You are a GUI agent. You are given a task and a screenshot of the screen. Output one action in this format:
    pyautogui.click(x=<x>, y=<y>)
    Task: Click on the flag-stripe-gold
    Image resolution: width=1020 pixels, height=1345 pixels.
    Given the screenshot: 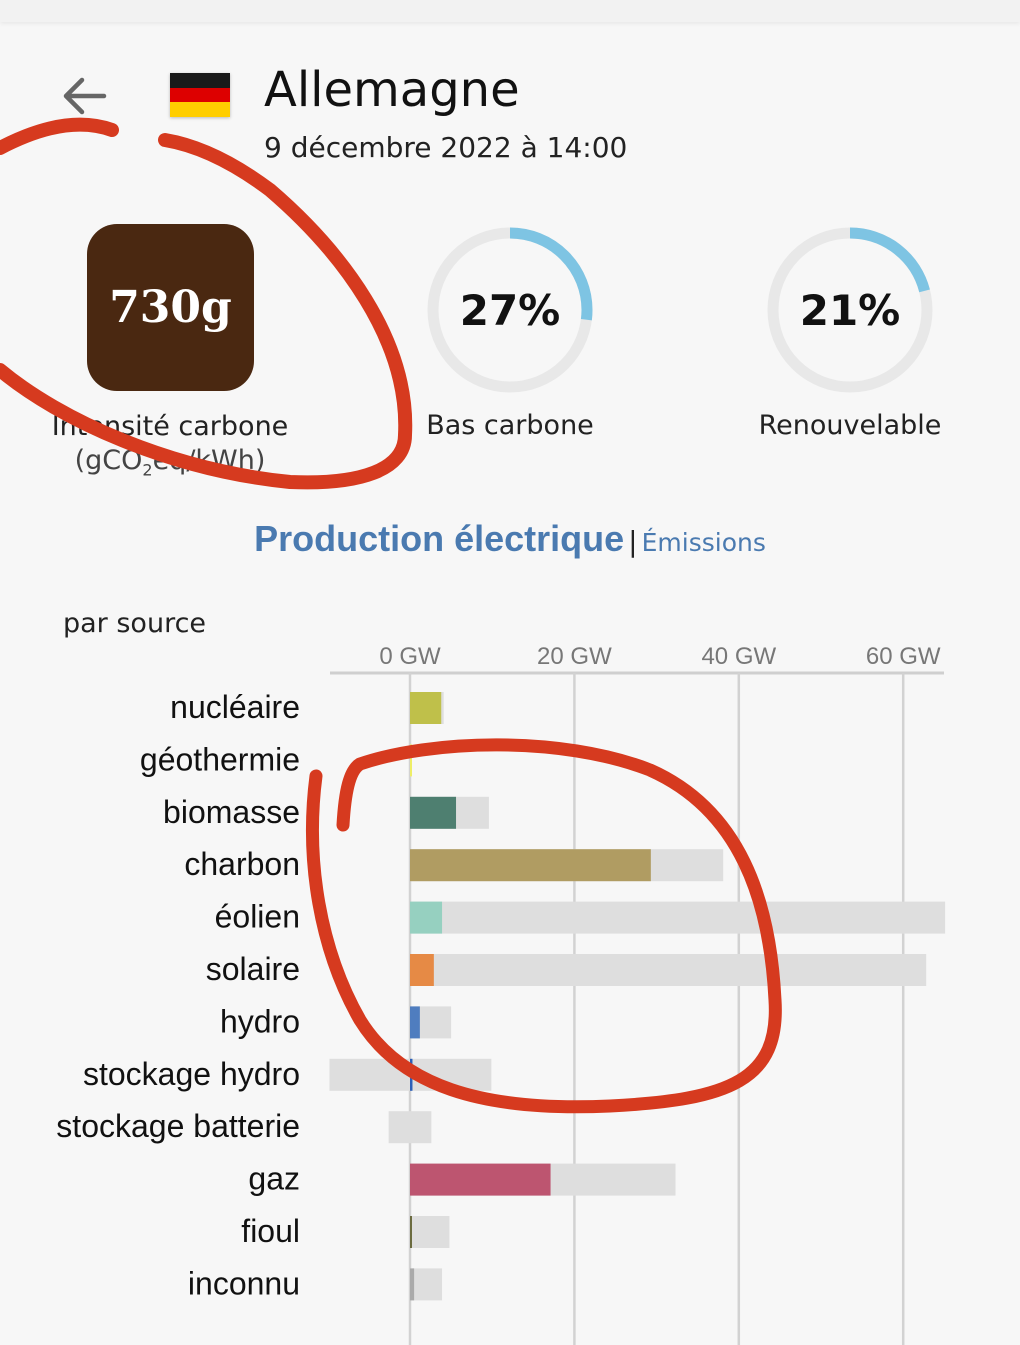 What is the action you would take?
    pyautogui.click(x=200, y=109)
    